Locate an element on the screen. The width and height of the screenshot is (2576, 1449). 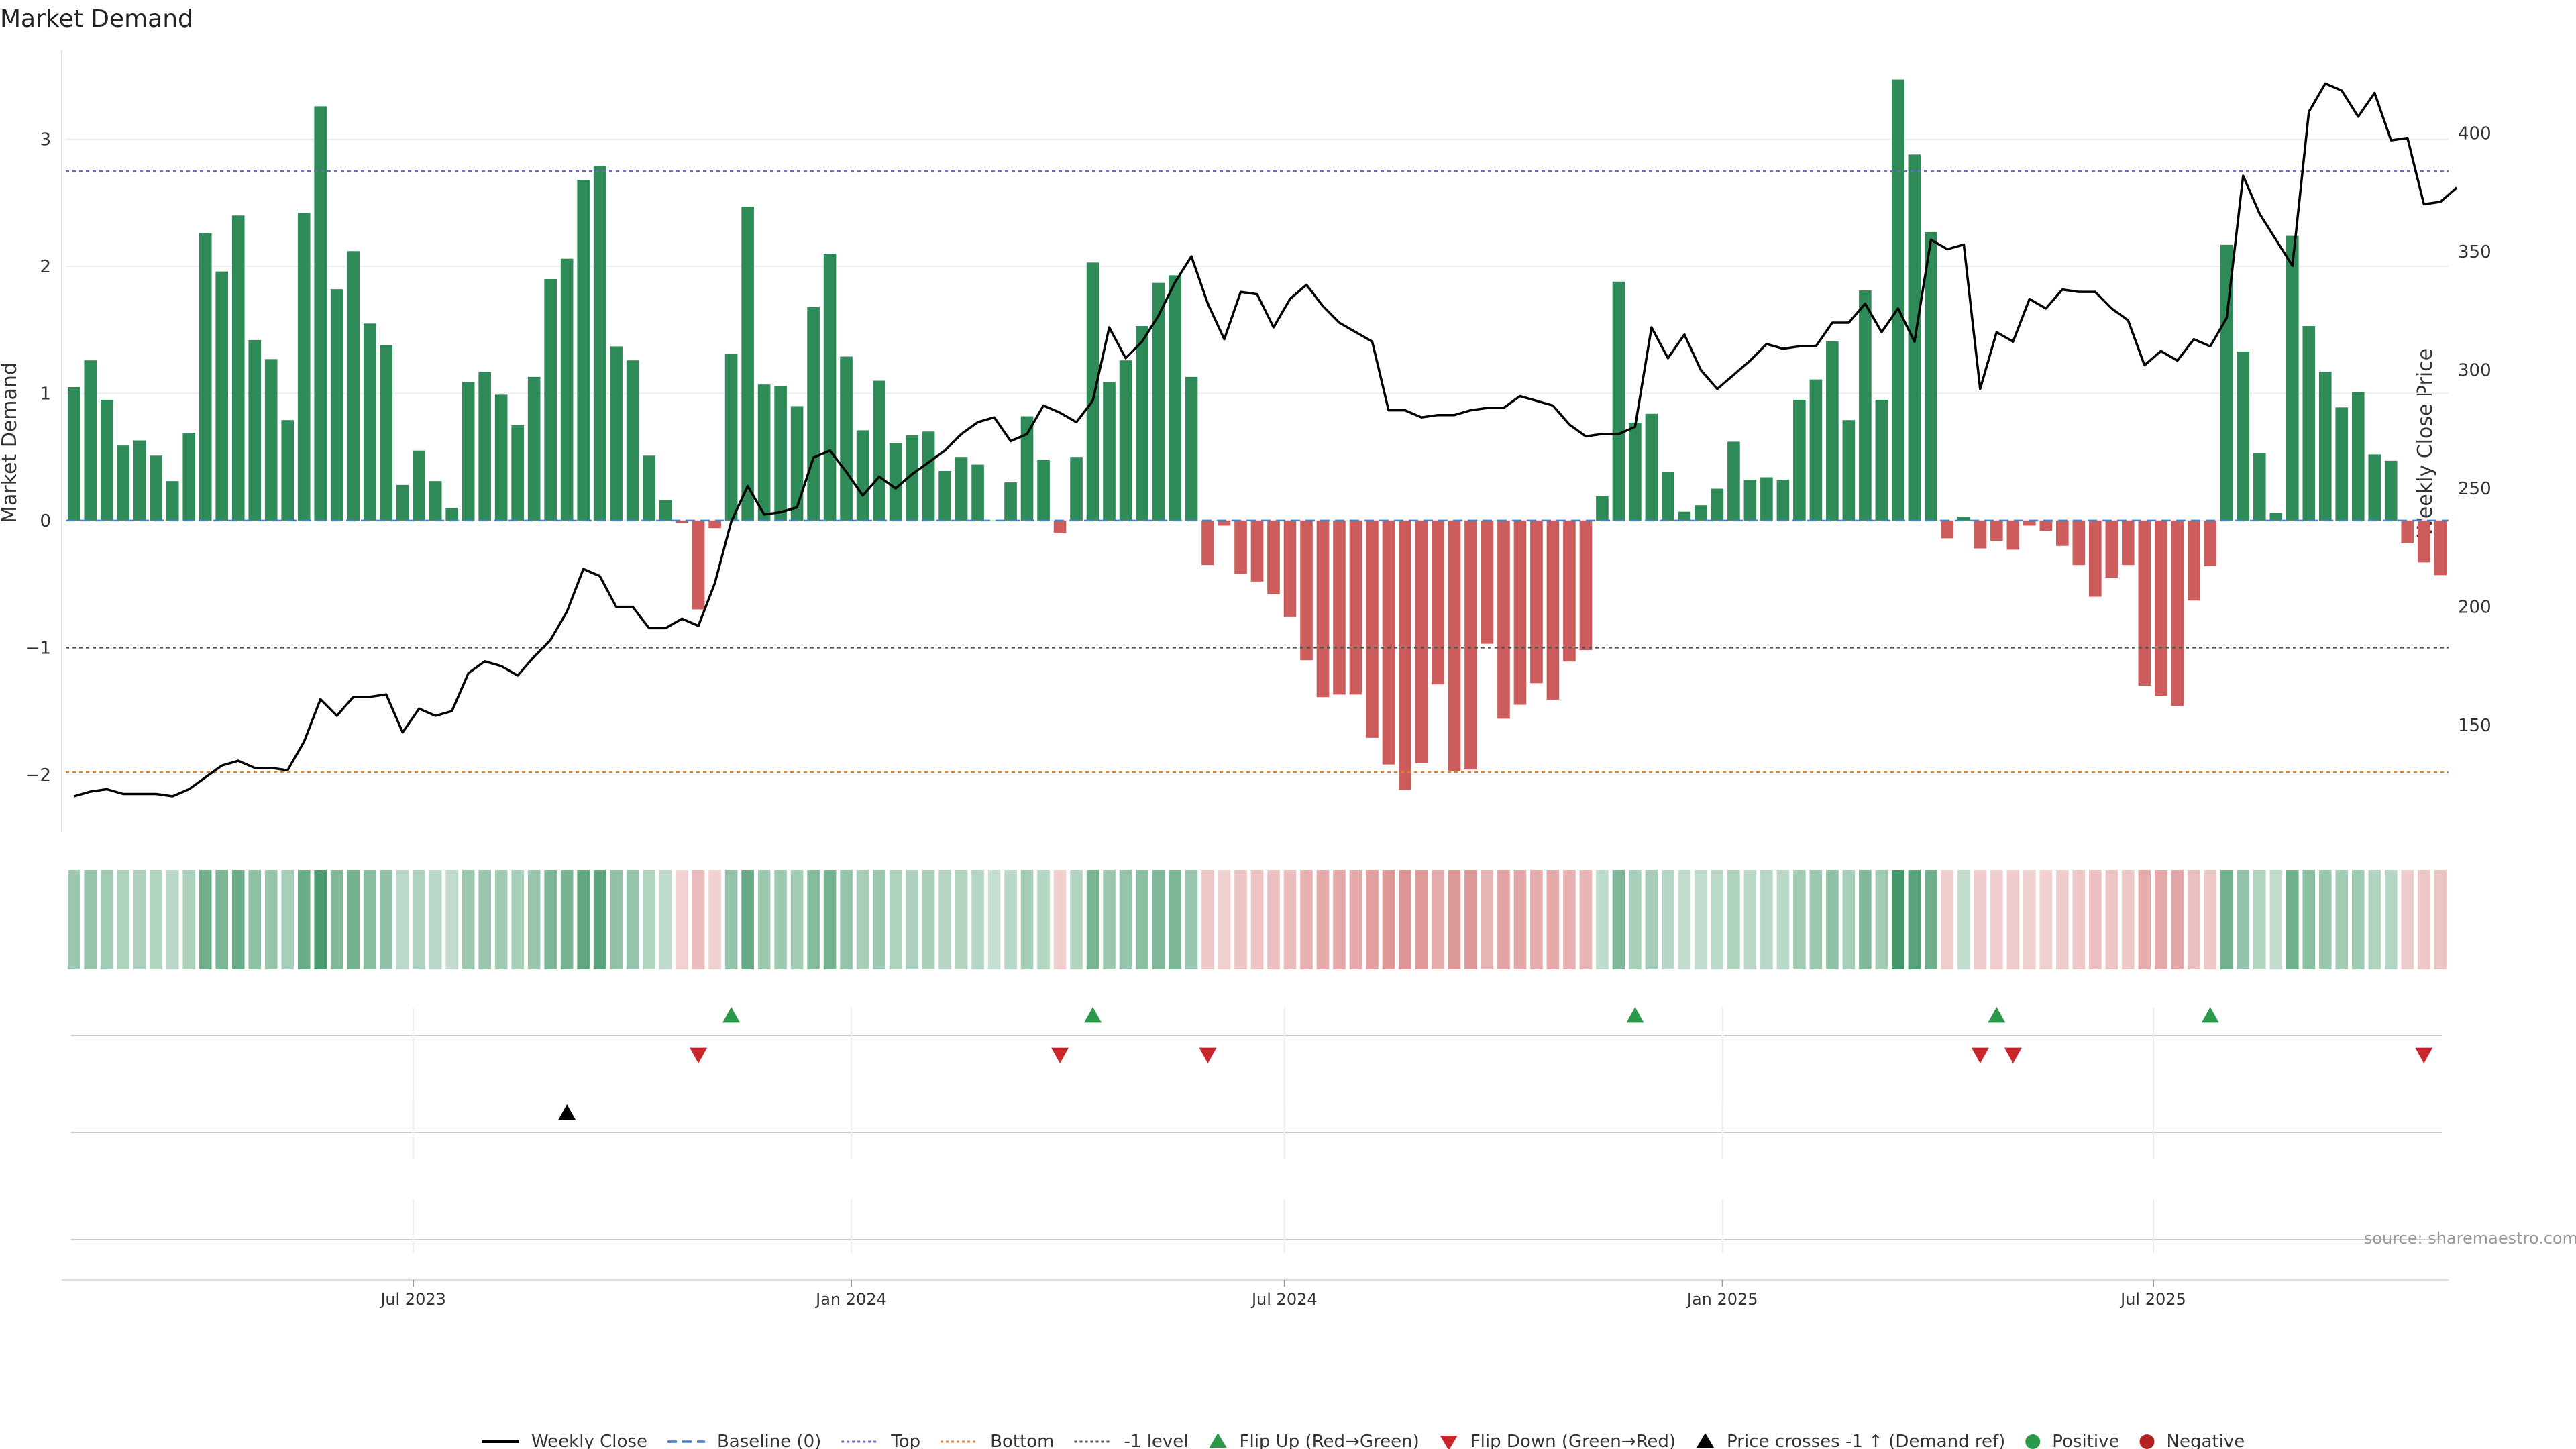
legend-swatch-triangle-up is located at coordinates (1218, 1440).